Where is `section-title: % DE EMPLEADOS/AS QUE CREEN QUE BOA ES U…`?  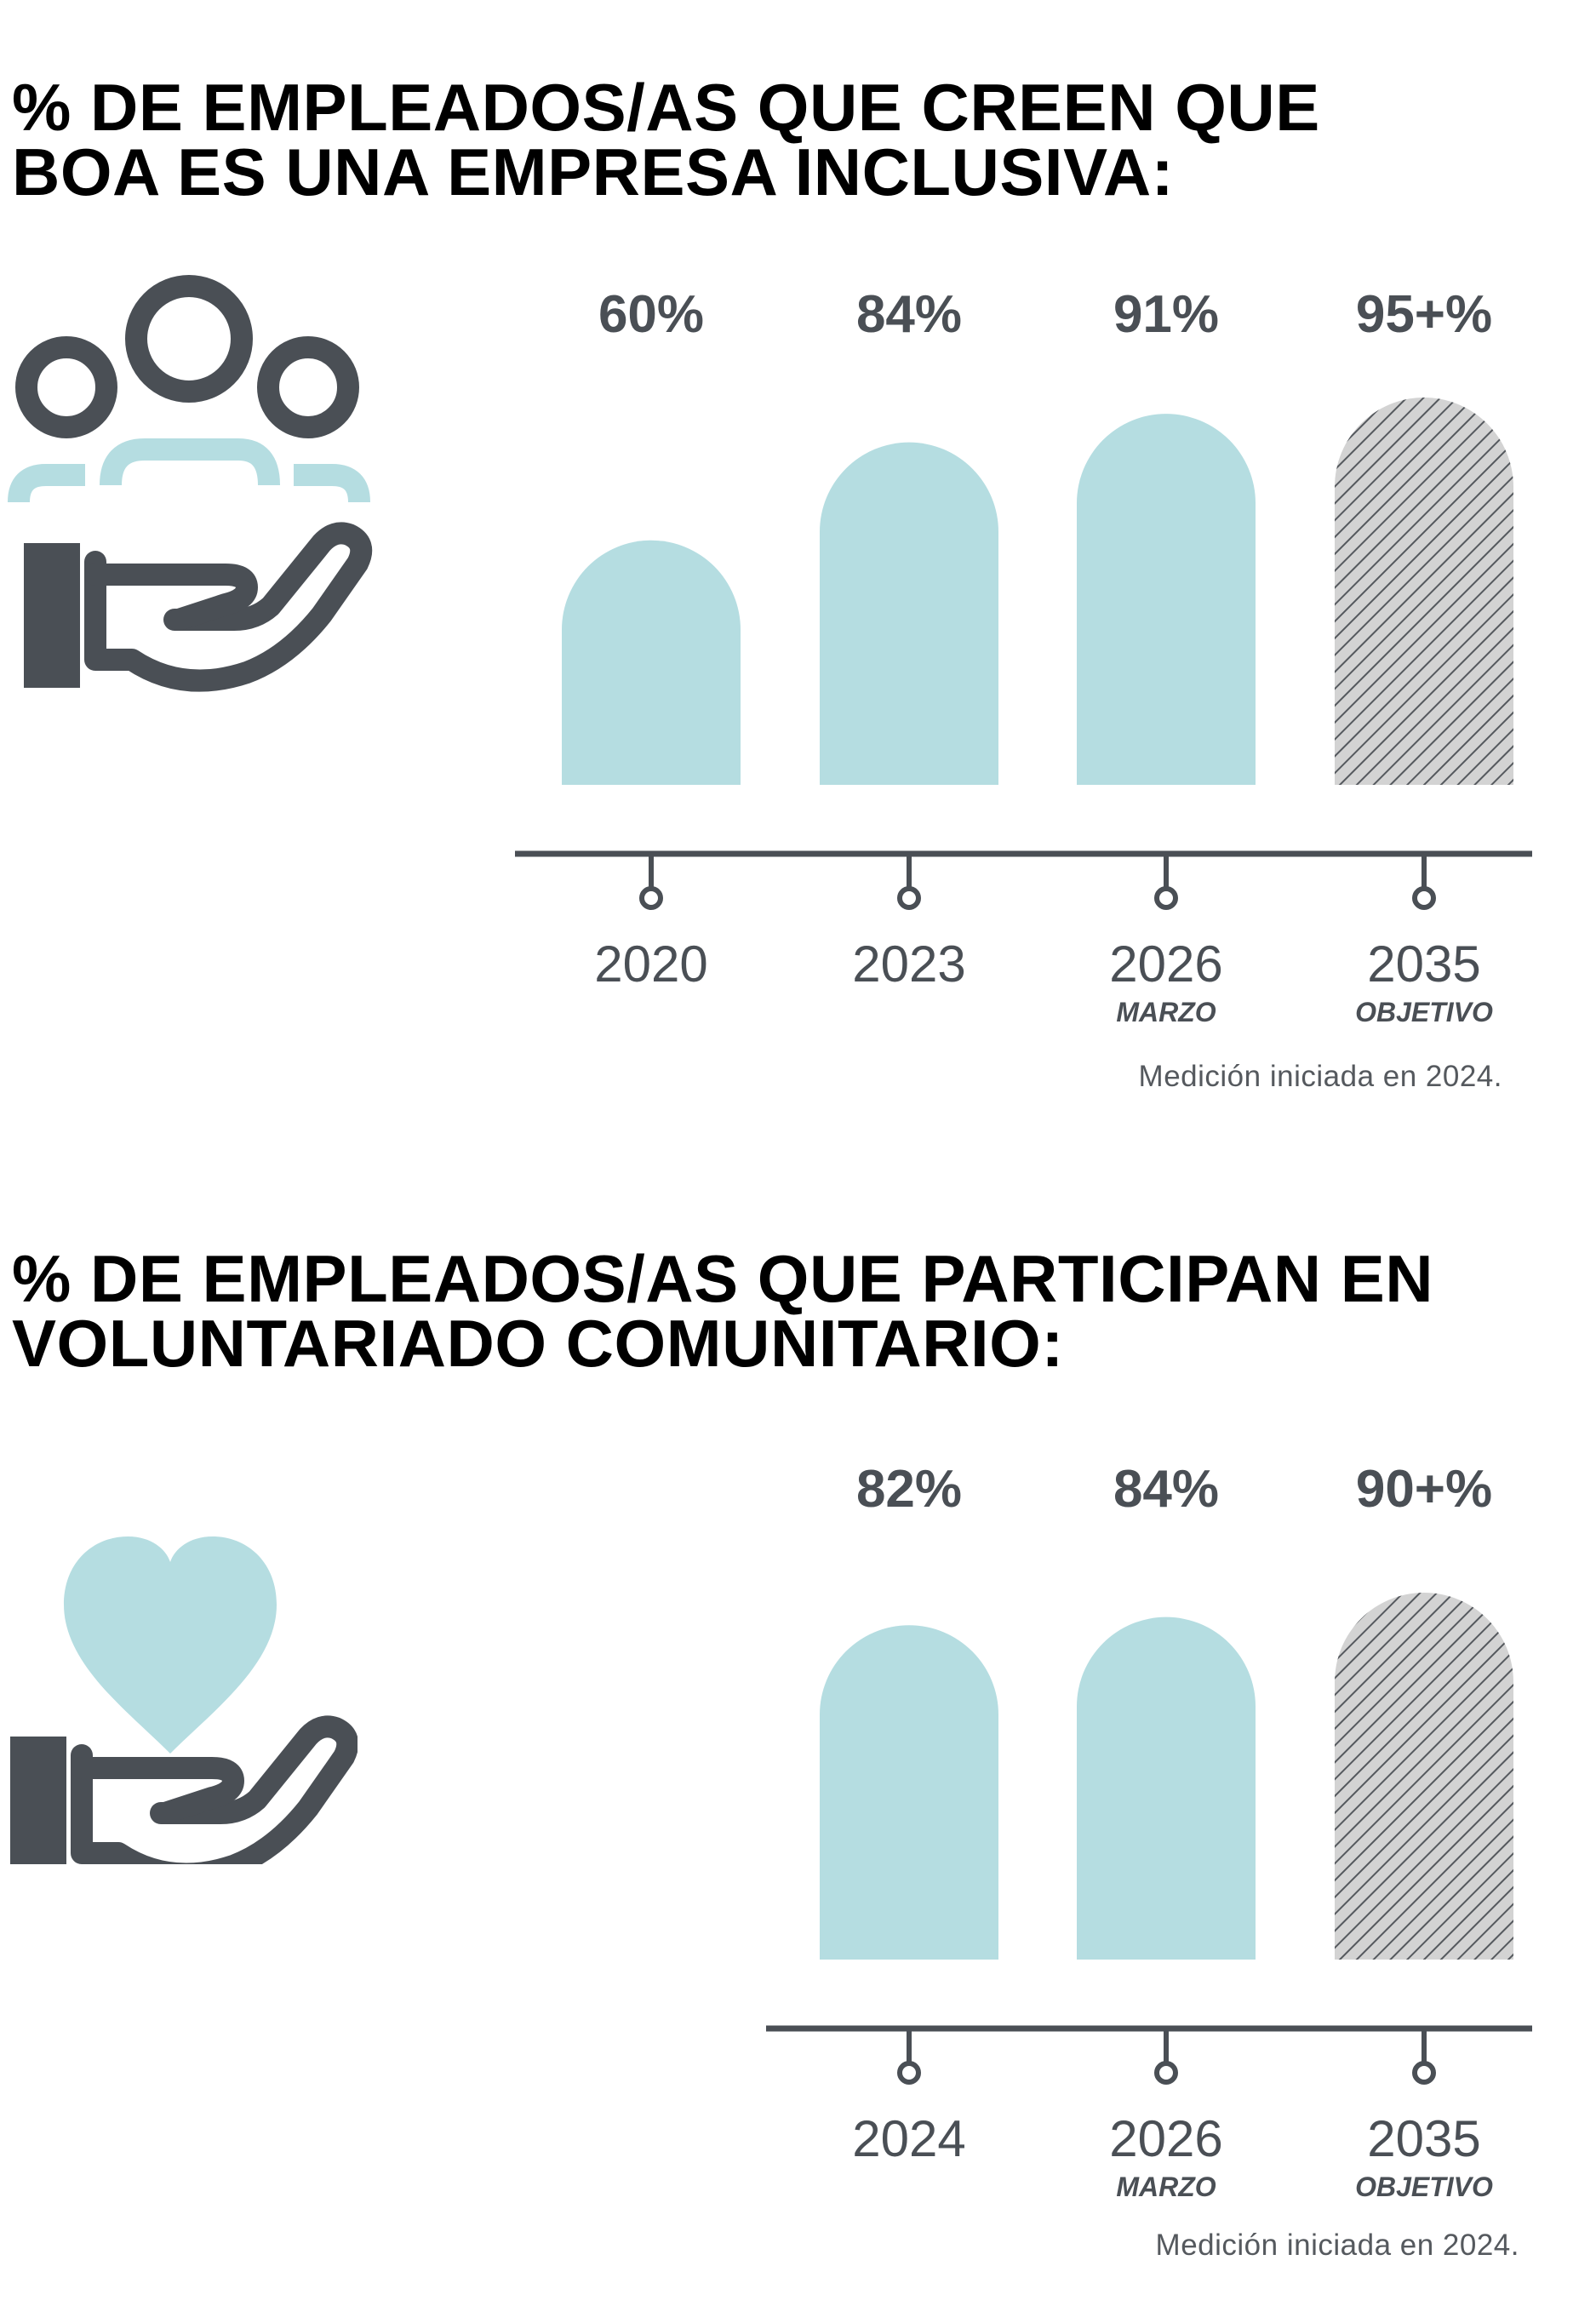
section-title: % DE EMPLEADOS/AS QUE CREEN QUE BOA ES U… is located at coordinates (666, 139).